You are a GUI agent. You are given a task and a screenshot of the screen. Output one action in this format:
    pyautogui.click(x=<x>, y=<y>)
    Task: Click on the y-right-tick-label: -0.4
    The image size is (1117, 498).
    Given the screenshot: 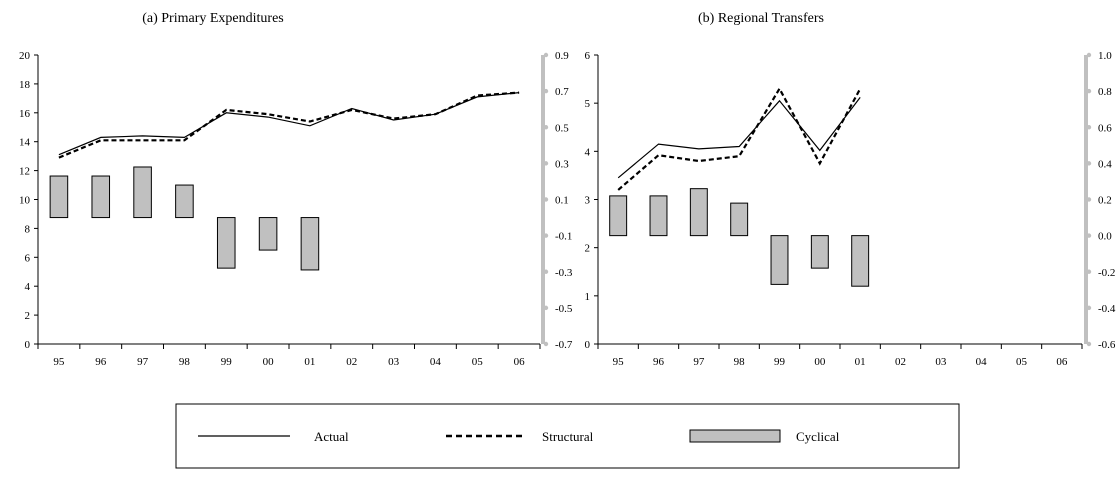 What is the action you would take?
    pyautogui.click(x=1107, y=309)
    